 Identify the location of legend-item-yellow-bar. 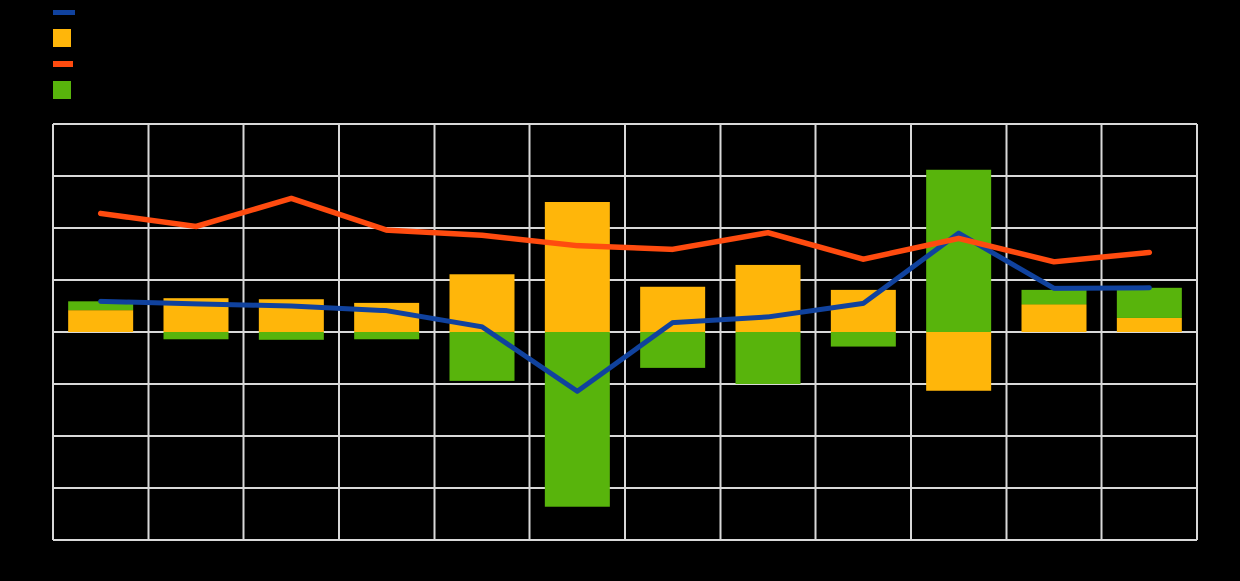
(66, 38).